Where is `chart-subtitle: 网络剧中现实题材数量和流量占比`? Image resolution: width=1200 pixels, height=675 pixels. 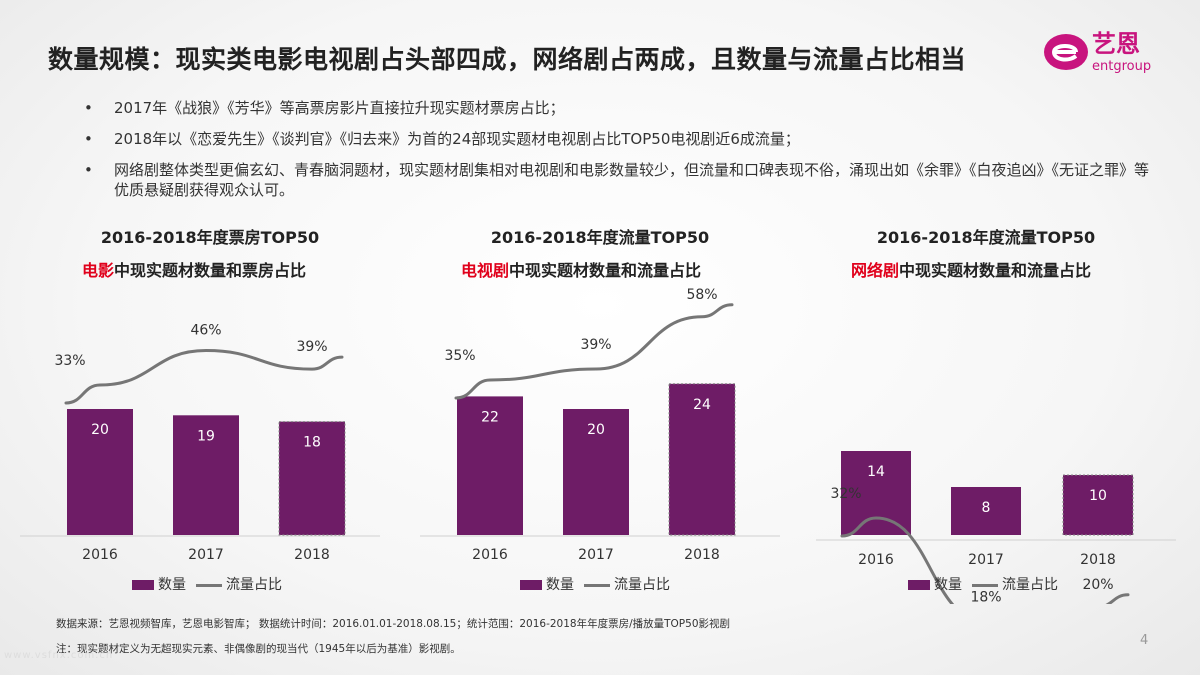 chart-subtitle: 网络剧中现实题材数量和流量占比 is located at coordinates (971, 269).